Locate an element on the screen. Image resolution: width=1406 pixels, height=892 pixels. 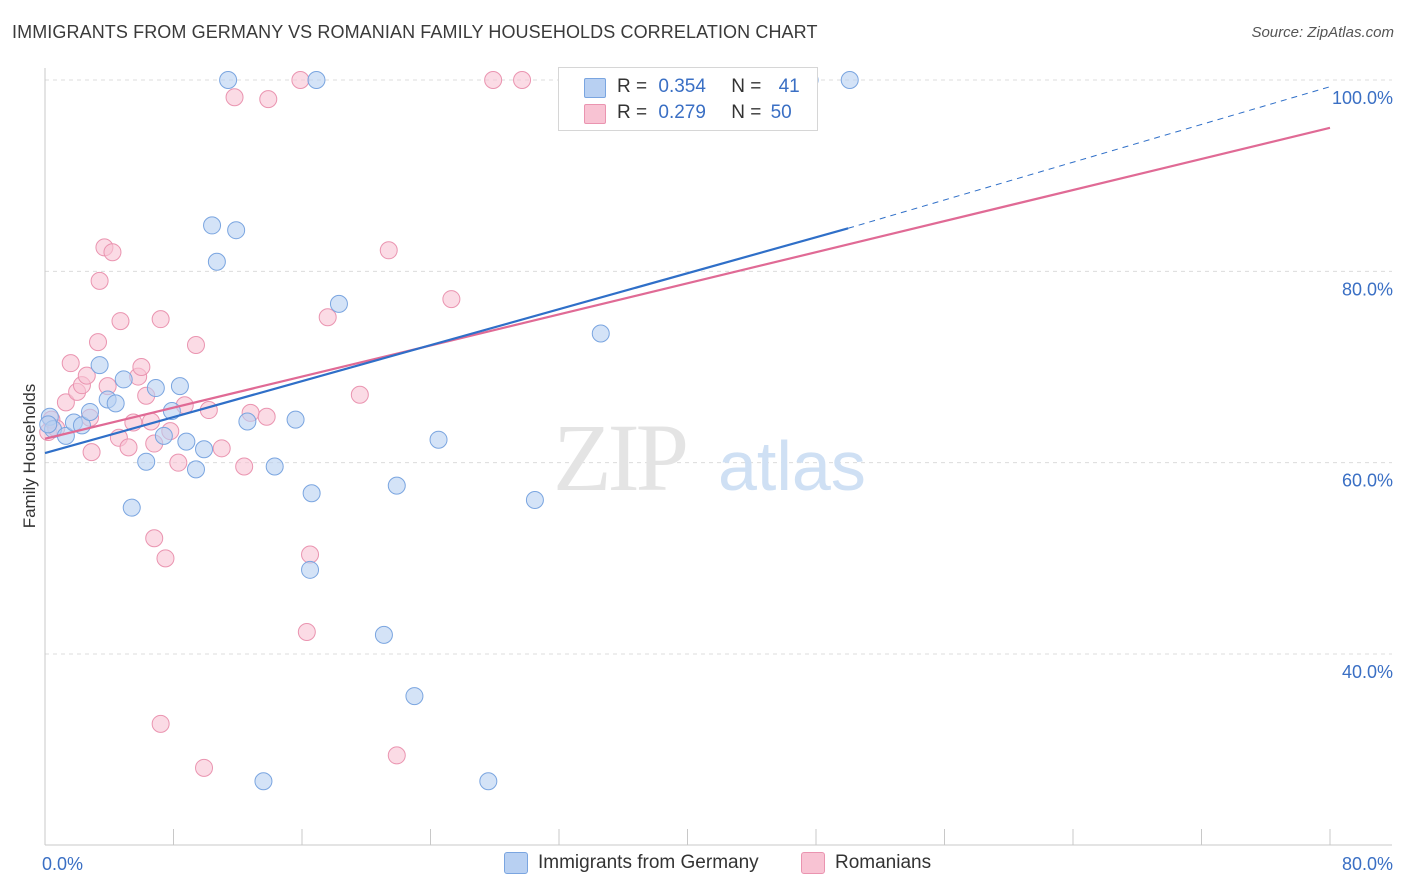
watermark-zip: ZIP is located at coordinates (619, 457).